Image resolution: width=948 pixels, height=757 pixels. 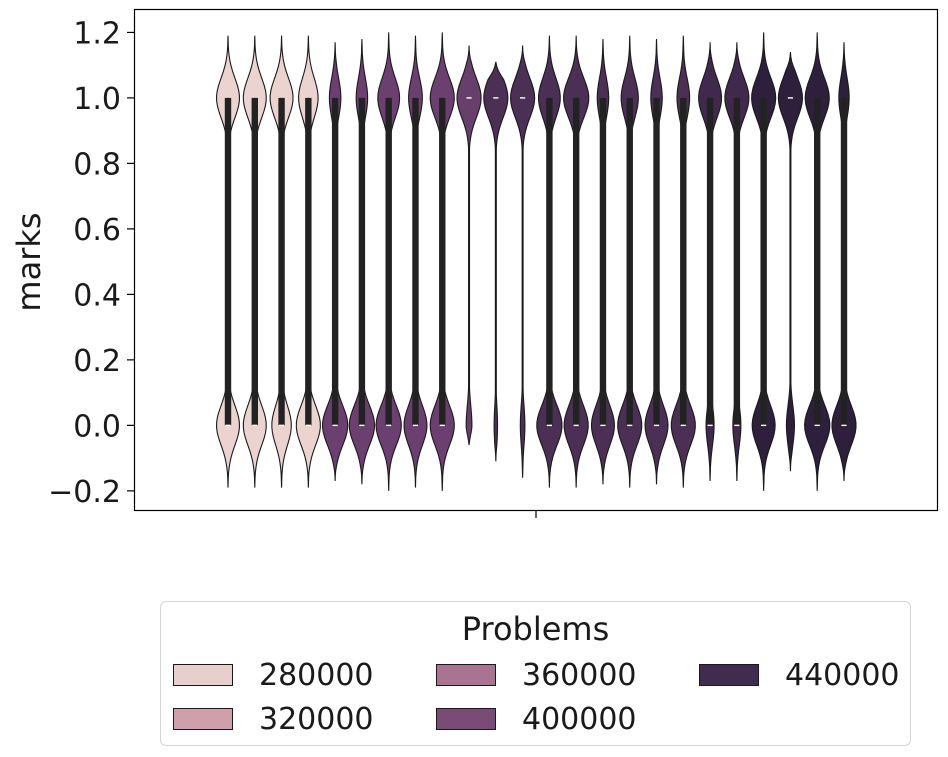 I want to click on y-tick-label: 1.2, so click(x=97, y=33).